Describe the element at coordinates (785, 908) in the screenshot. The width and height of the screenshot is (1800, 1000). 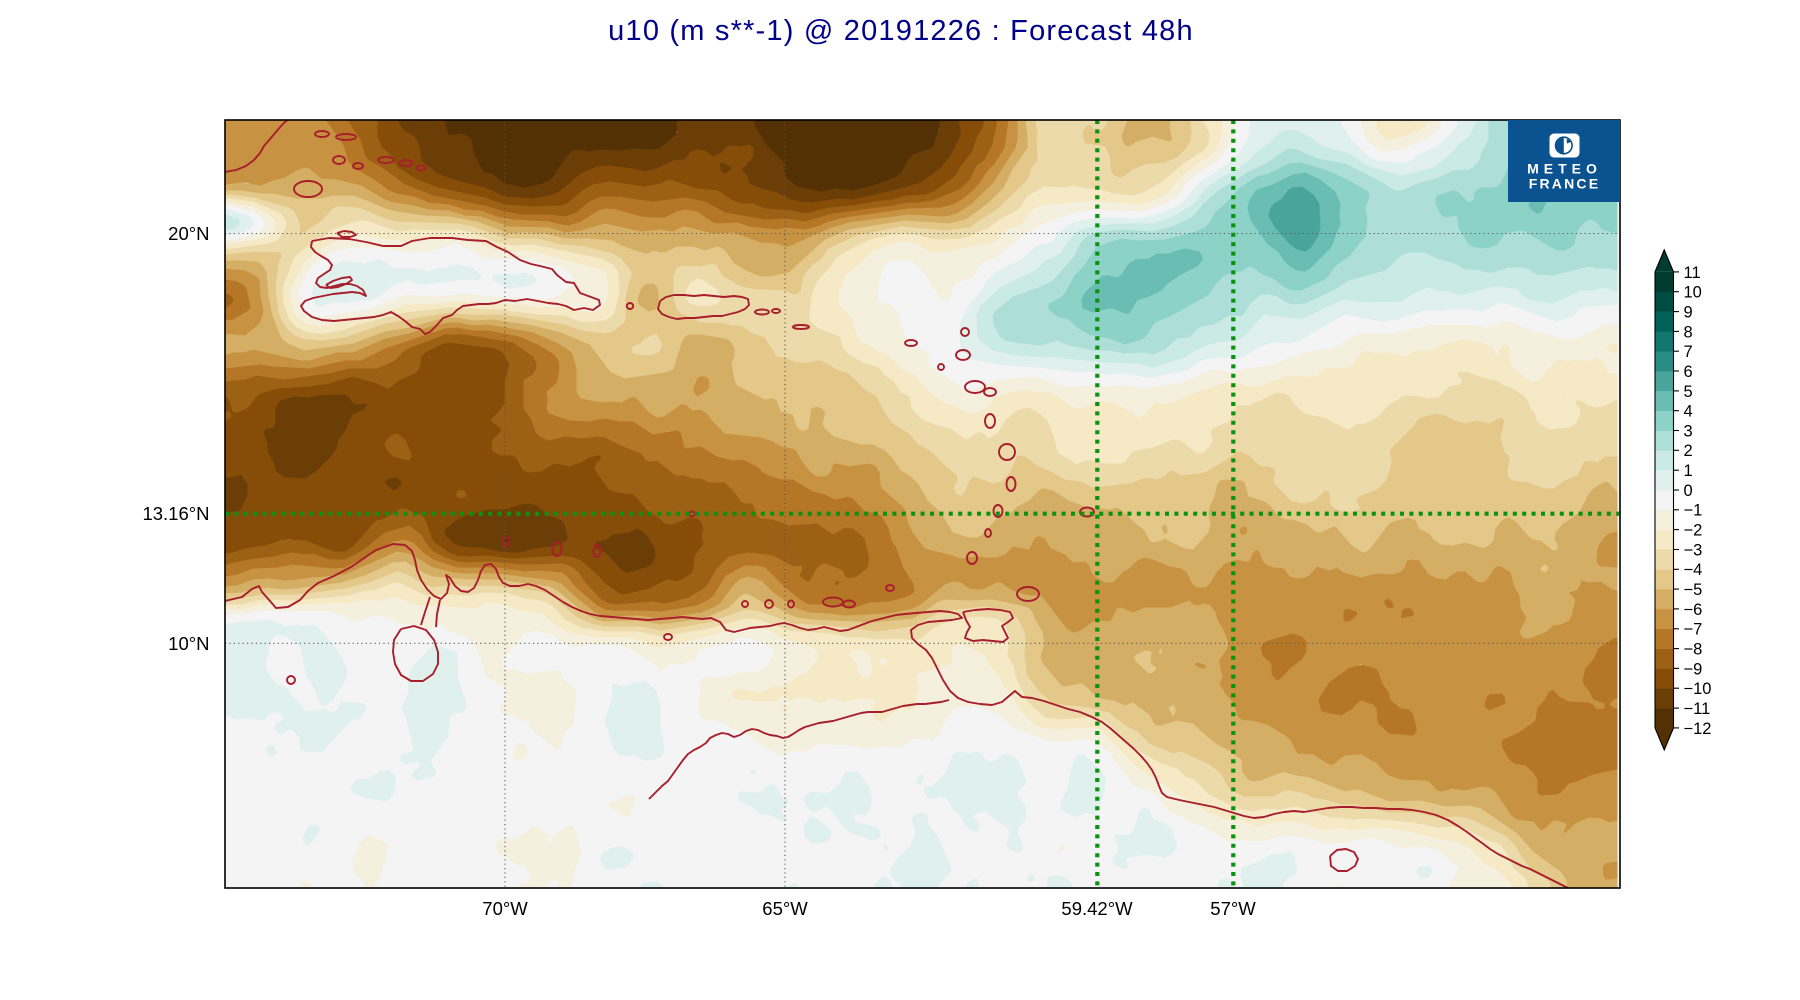
I see `svg-text: 65°W` at that location.